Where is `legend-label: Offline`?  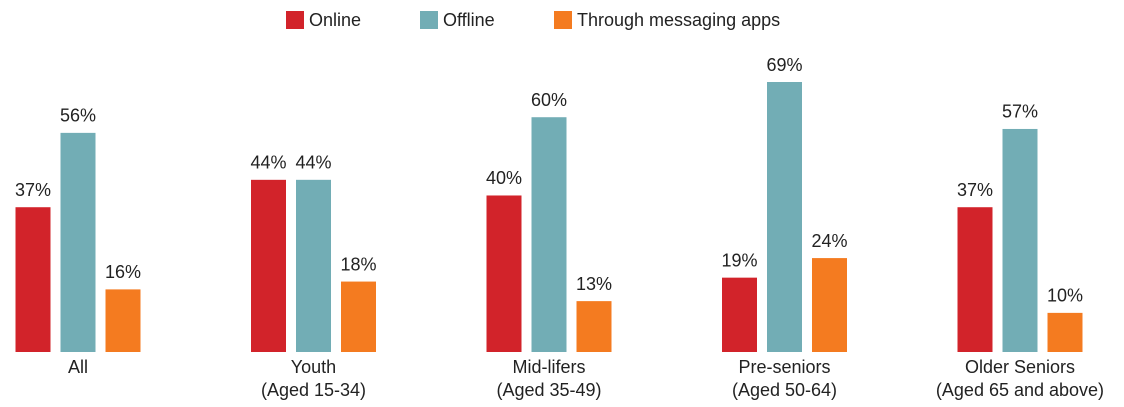 legend-label: Offline is located at coordinates (469, 20).